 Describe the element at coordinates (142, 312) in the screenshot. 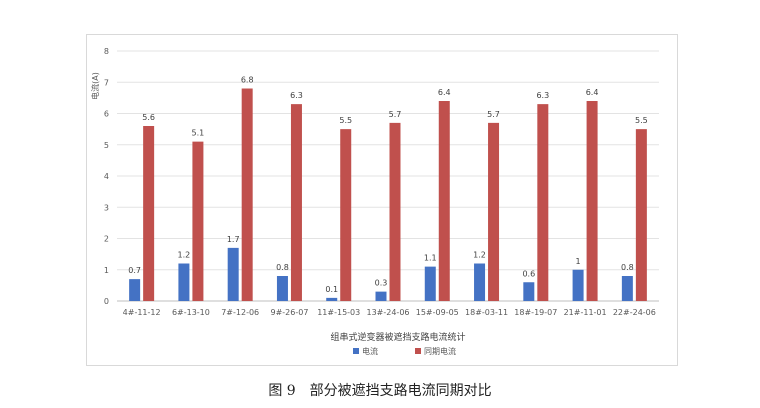

I see `x-tick-label: 4#-11-12` at that location.